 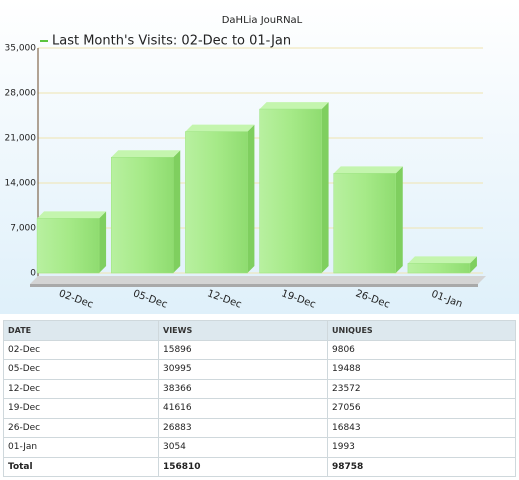 I want to click on total-cell: Total, so click(x=81, y=466).